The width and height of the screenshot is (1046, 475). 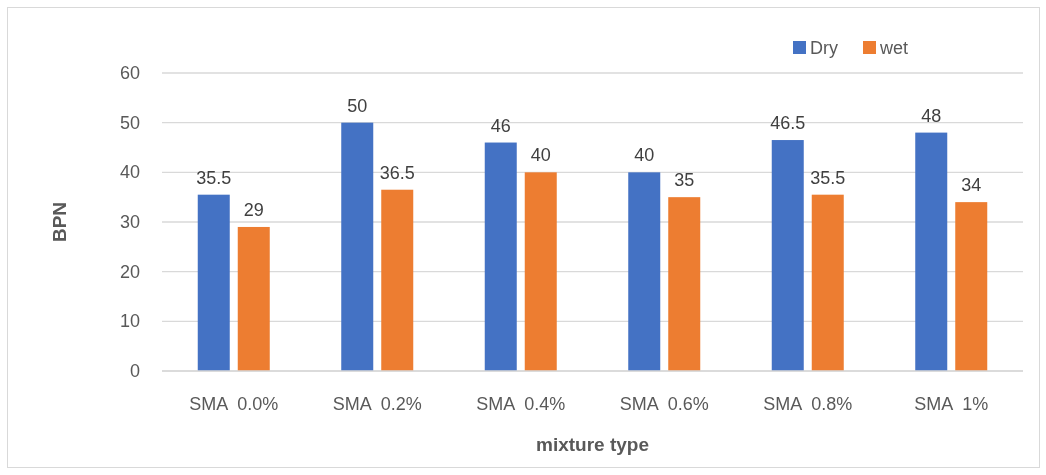 What do you see at coordinates (129, 122) in the screenshot?
I see `y-tick-label: 50` at bounding box center [129, 122].